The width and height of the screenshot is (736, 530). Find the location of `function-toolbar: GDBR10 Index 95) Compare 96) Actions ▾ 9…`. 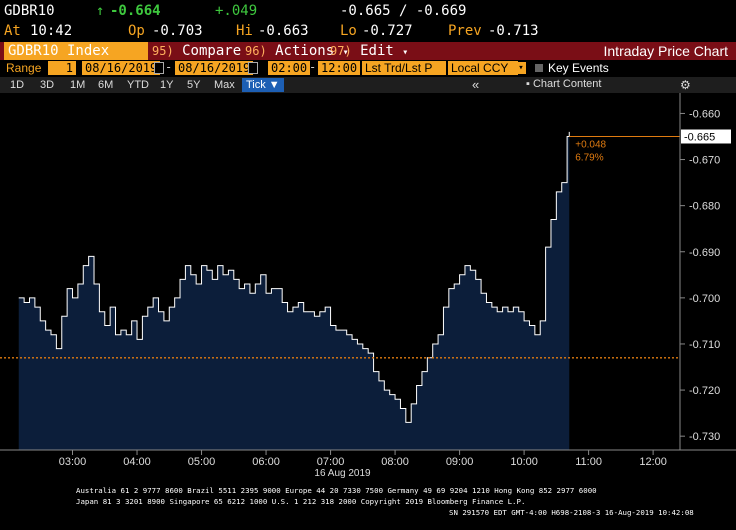

function-toolbar: GDBR10 Index 95) Compare 96) Actions ▾ 9… is located at coordinates (368, 51).